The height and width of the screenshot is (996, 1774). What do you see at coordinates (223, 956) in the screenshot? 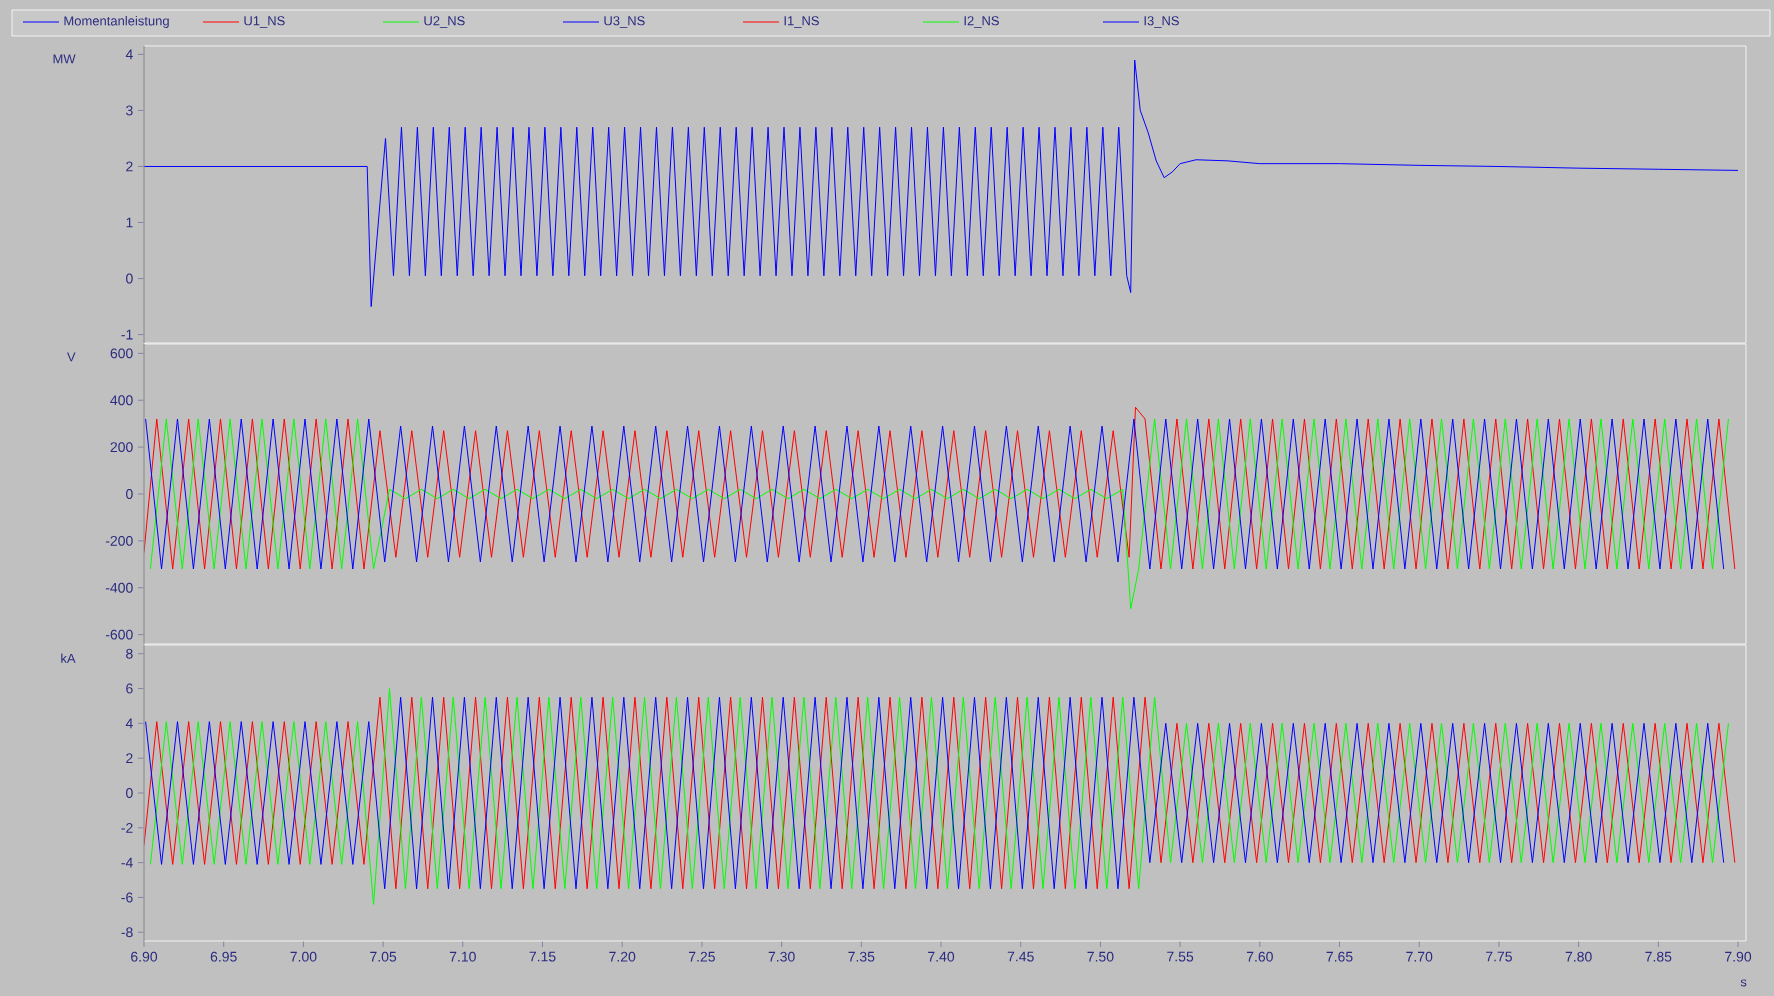
I see `x-tick-label: 6.95` at bounding box center [223, 956].